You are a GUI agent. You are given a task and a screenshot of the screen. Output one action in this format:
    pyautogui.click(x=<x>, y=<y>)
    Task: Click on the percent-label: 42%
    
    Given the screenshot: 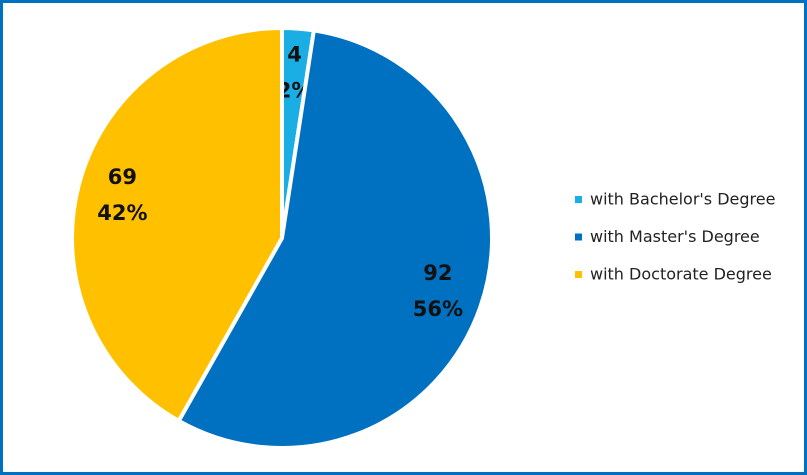 What is the action you would take?
    pyautogui.click(x=122, y=213)
    